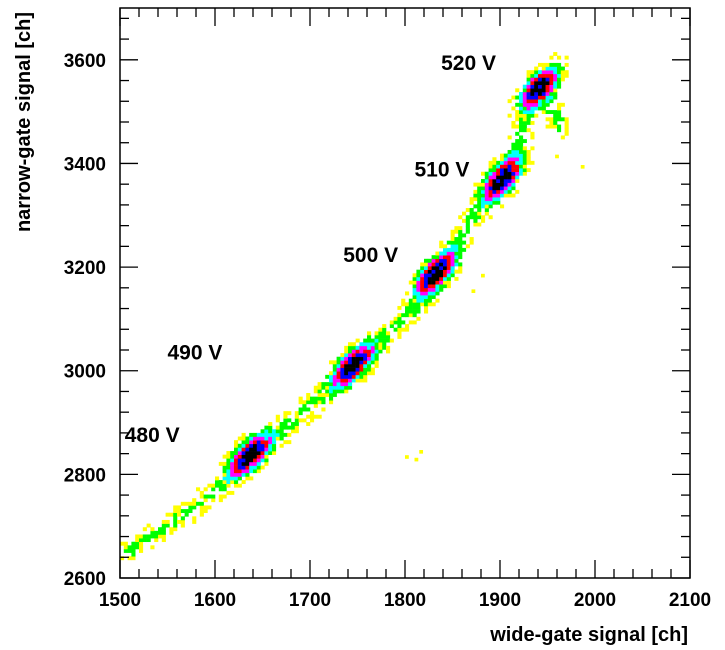 The width and height of the screenshot is (725, 650). Describe the element at coordinates (500, 600) in the screenshot. I see `x-tick-label: 1900` at that location.